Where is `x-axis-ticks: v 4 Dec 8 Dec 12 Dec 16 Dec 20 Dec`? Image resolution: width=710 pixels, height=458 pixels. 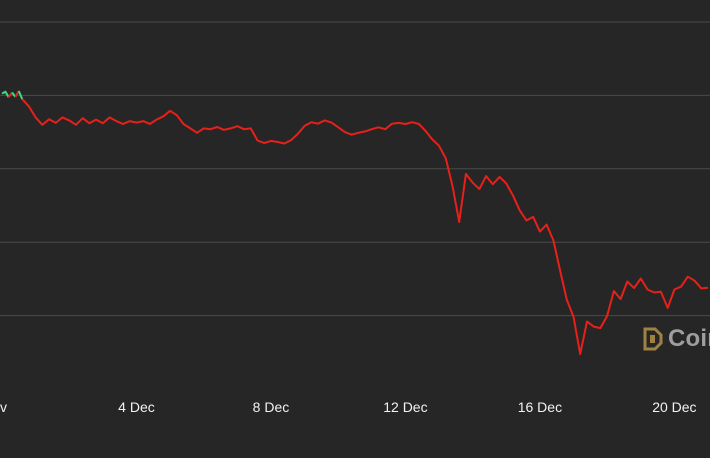 x-axis-ticks: v 4 Dec 8 Dec 12 Dec 16 Dec 20 Dec is located at coordinates (348, 407).